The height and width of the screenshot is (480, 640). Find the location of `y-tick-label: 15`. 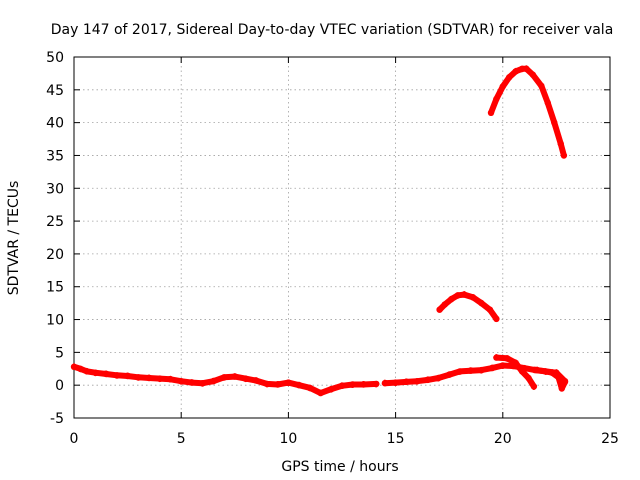

y-tick-label: 15 is located at coordinates (55, 288).